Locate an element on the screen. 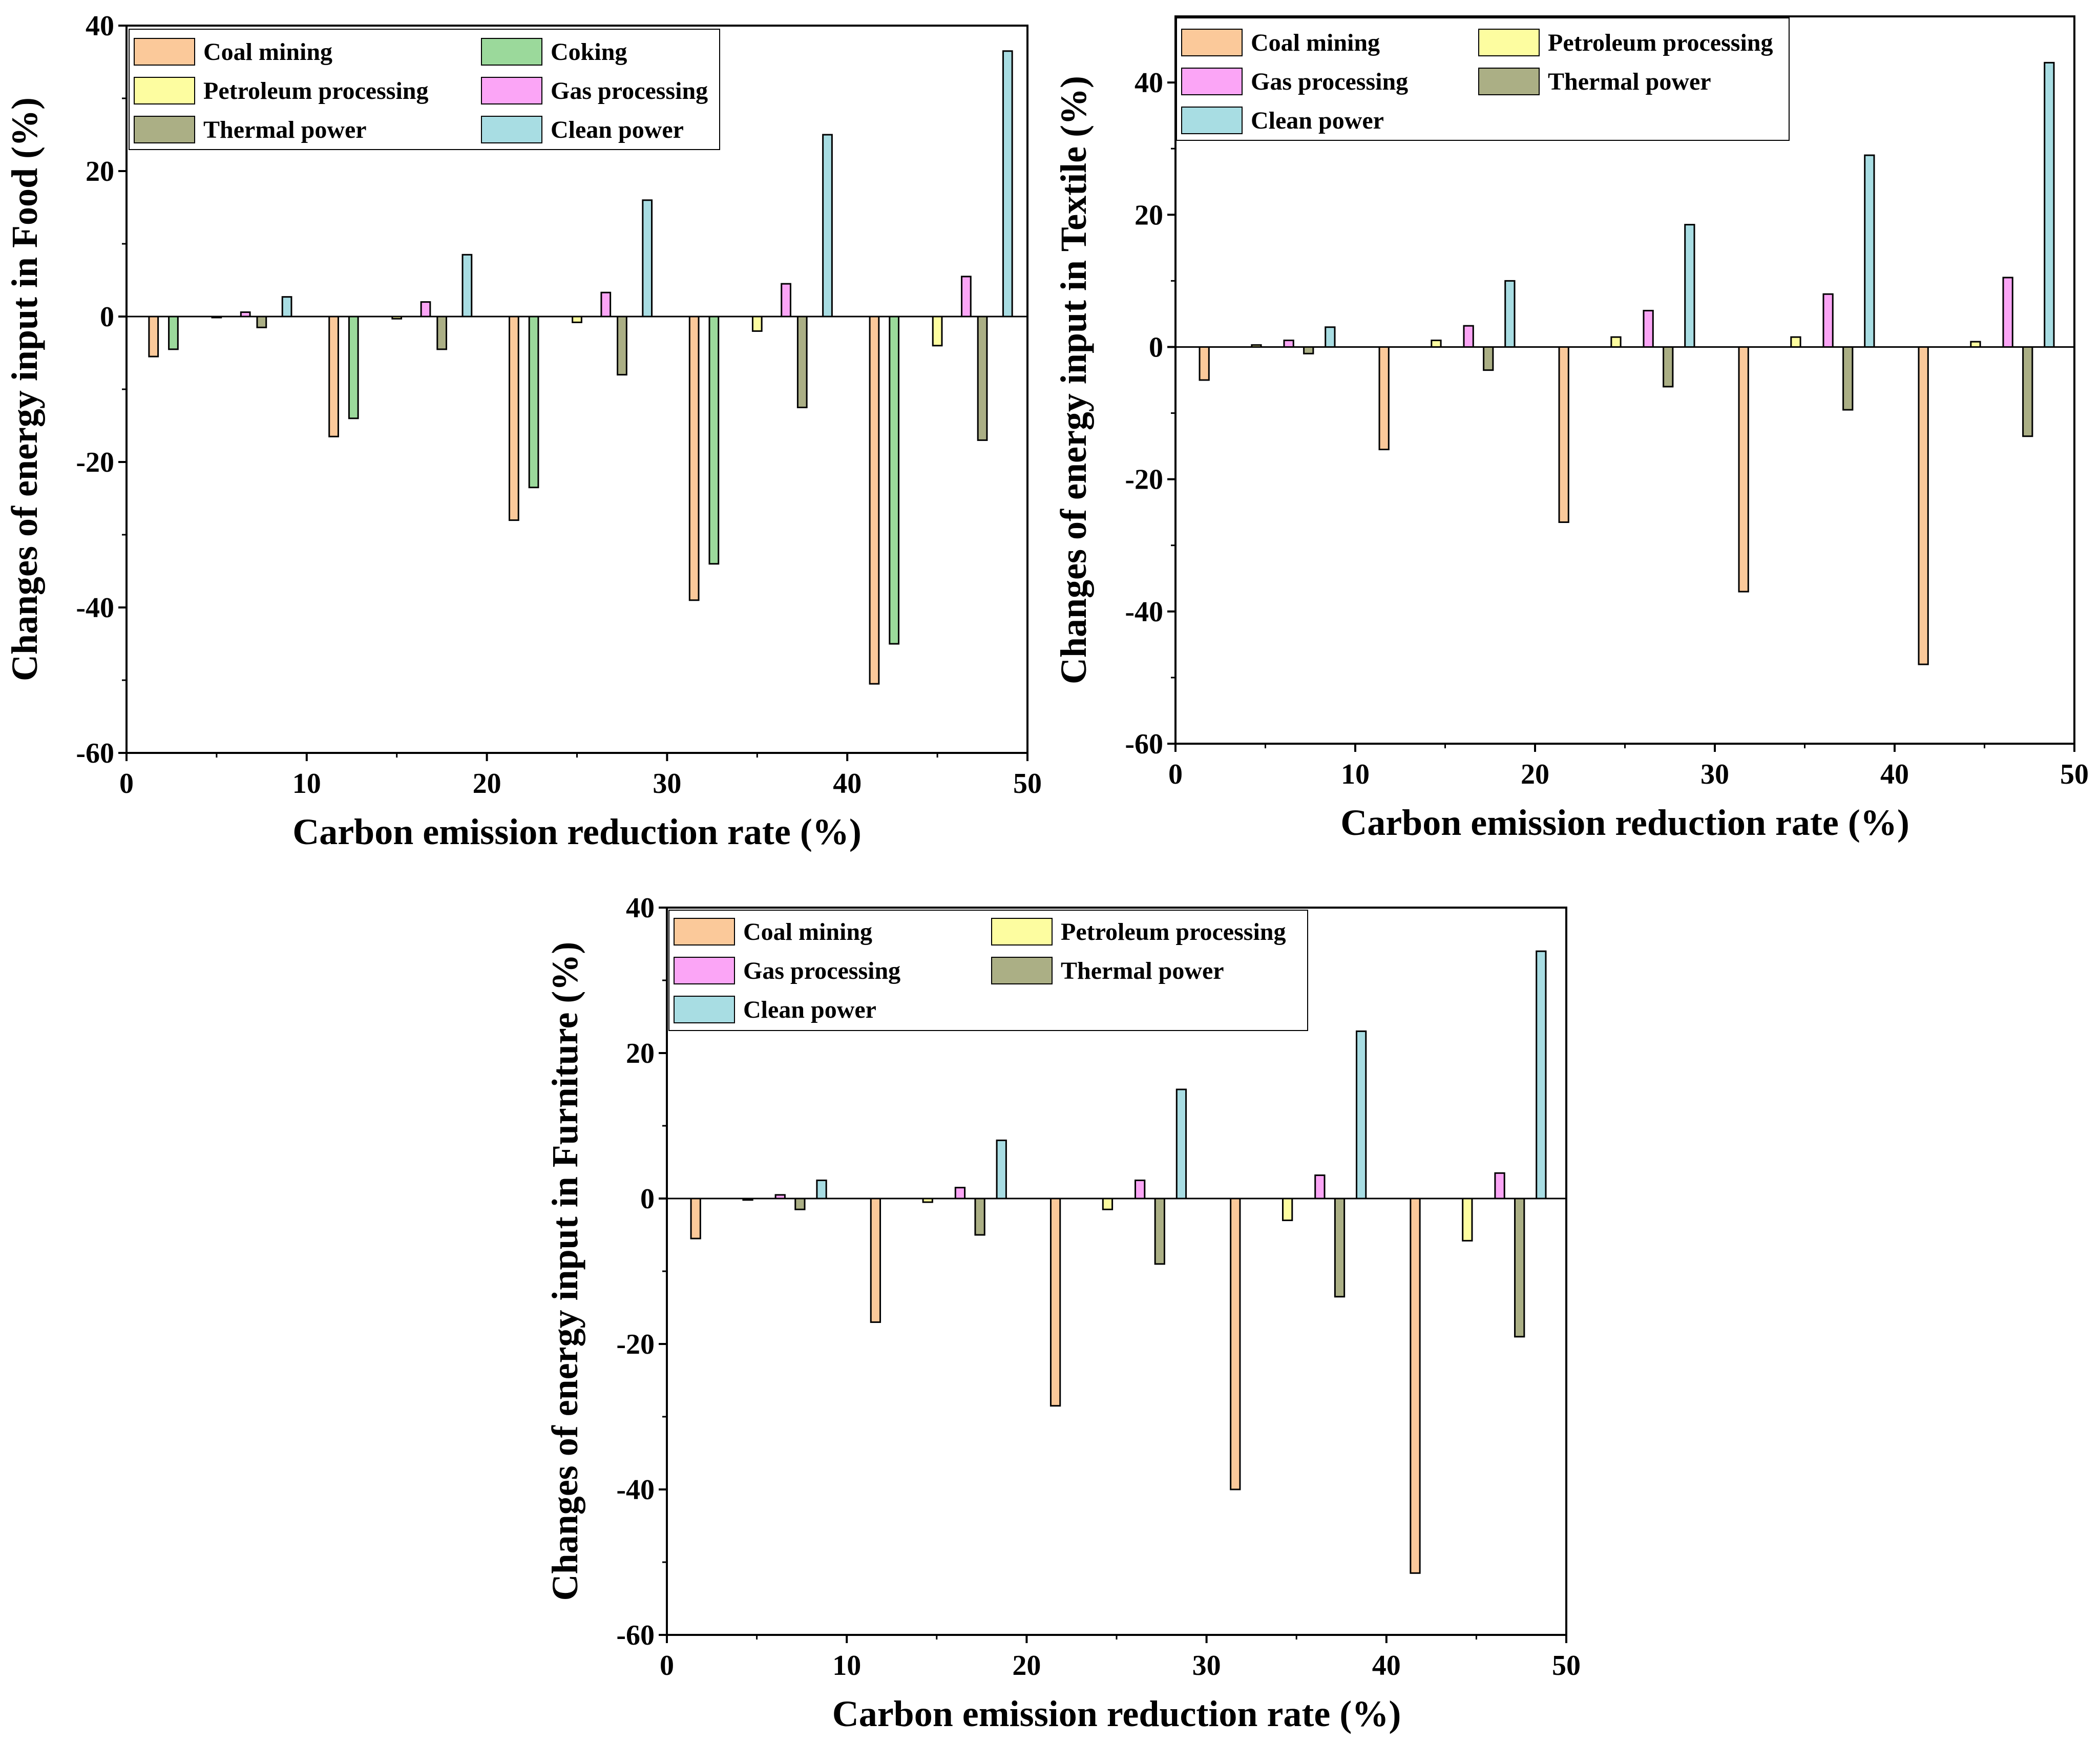 The height and width of the screenshot is (1744, 2100). legend-label: Coking is located at coordinates (589, 52).